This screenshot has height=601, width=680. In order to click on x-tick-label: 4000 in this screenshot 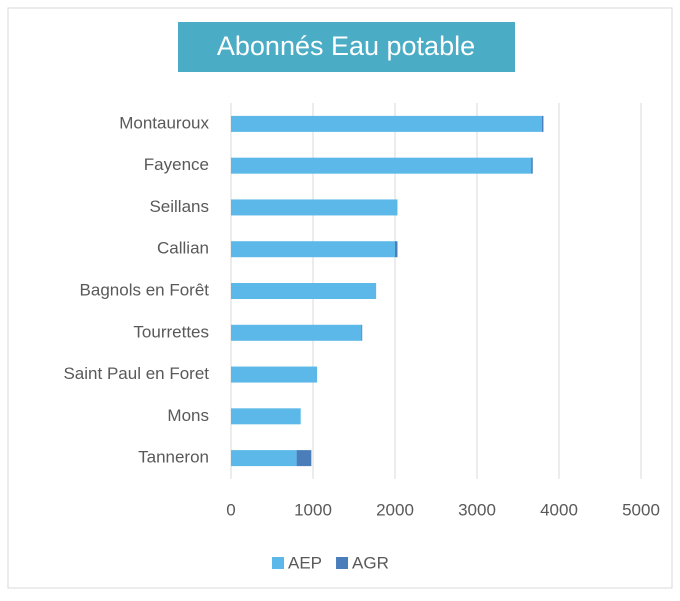, I will do `click(559, 509)`.